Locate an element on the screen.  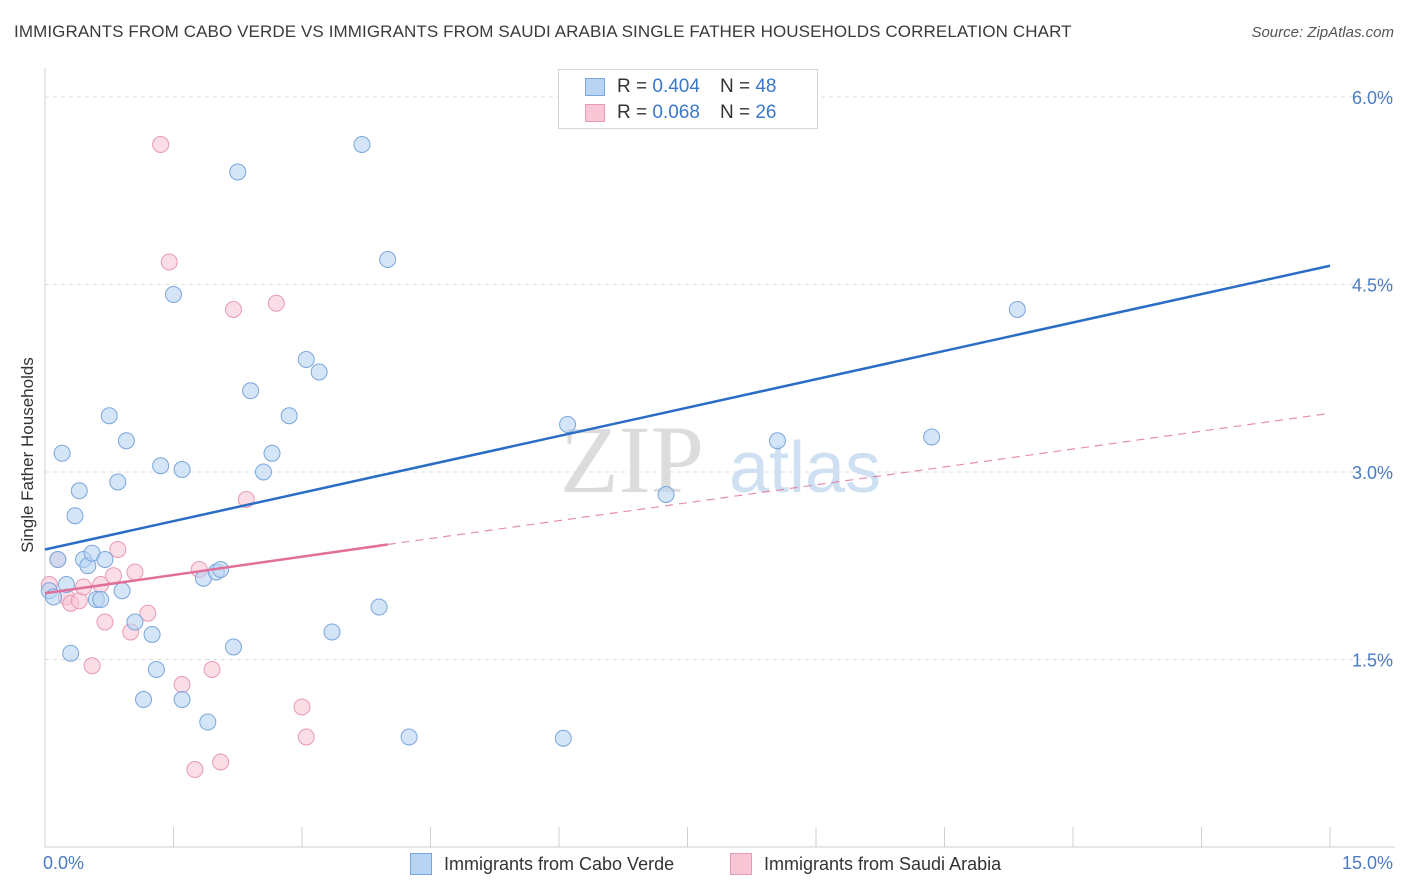
y-axis-label: Single Father Households is located at coordinates (27, 455).